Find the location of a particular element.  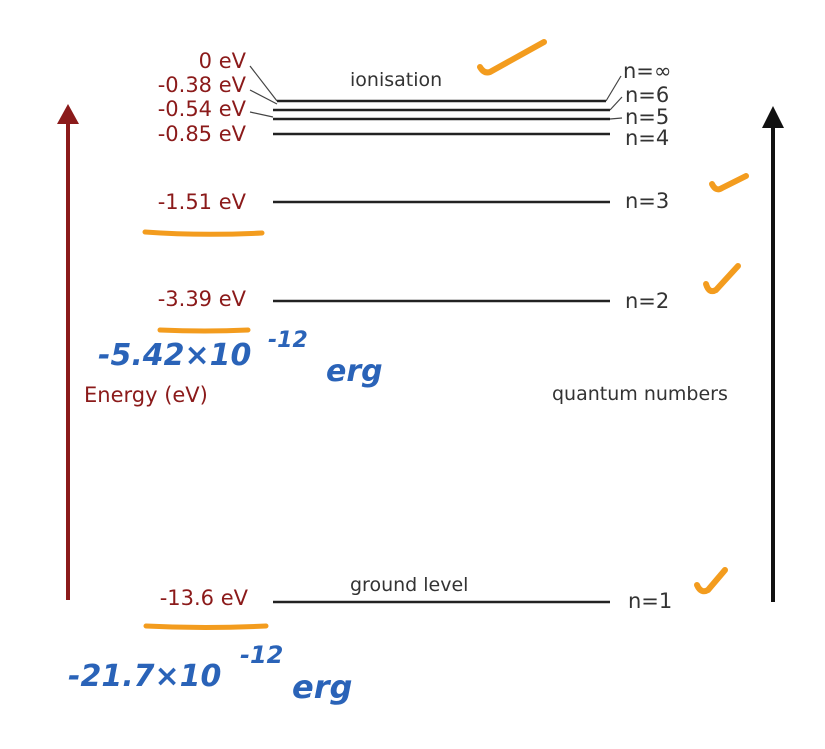

n-label-1: n=1 is located at coordinates (650, 601).